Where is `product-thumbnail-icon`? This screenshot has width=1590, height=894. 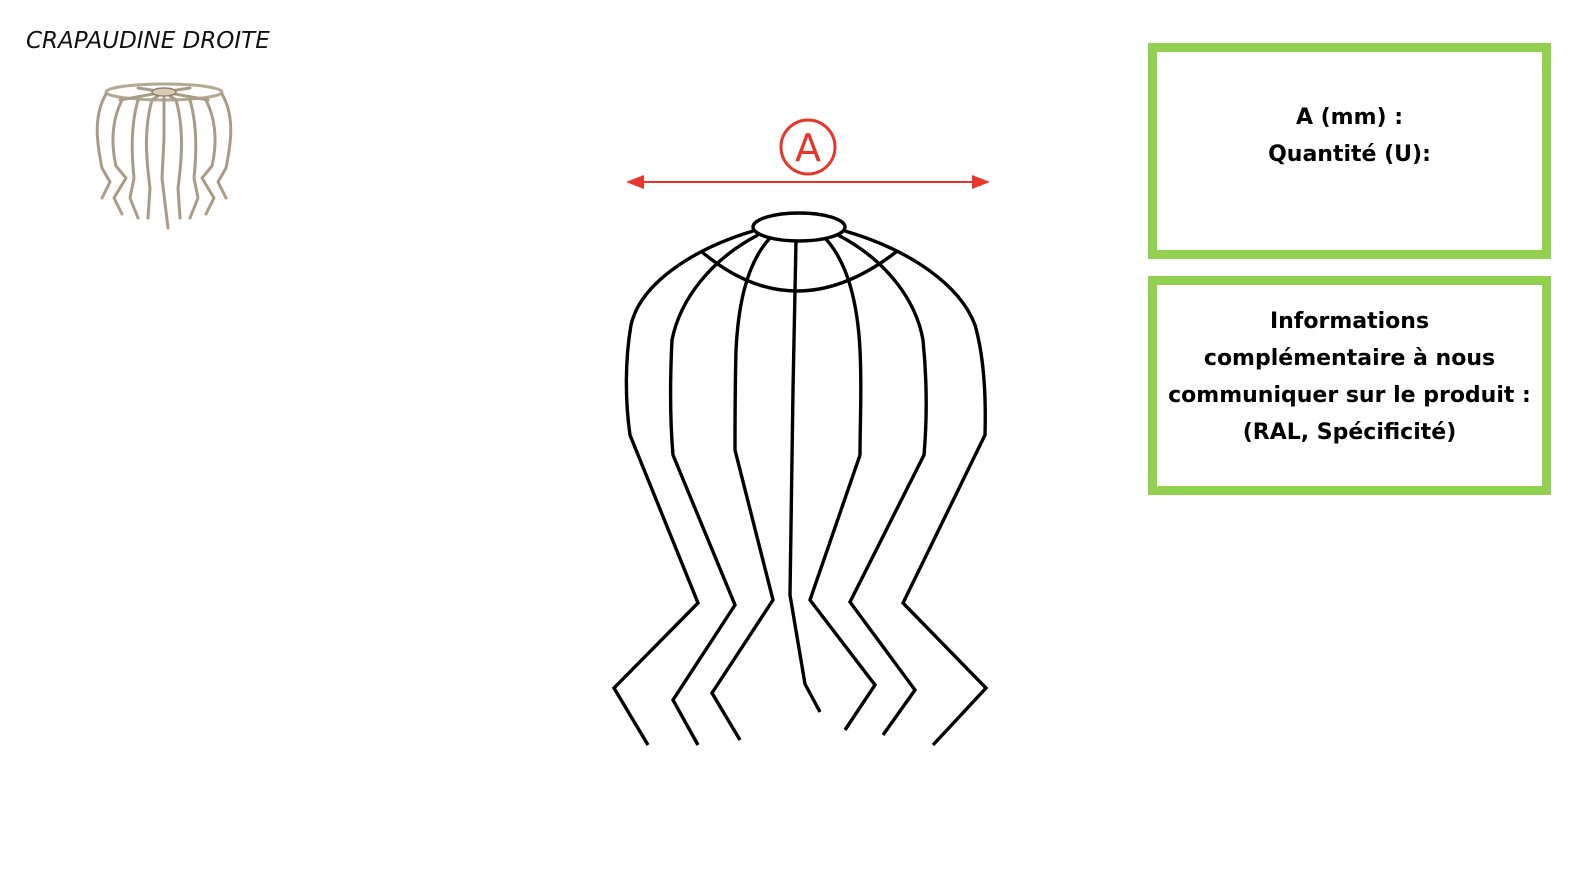
product-thumbnail-icon is located at coordinates (164, 156).